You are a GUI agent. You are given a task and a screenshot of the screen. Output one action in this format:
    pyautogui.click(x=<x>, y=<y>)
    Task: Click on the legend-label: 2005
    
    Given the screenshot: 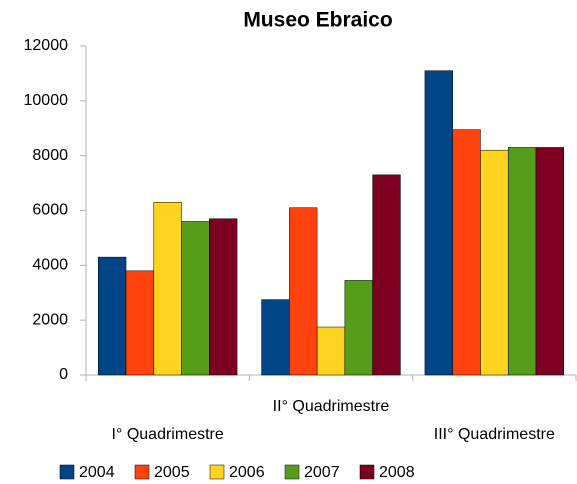 What is the action you would take?
    pyautogui.click(x=172, y=472)
    